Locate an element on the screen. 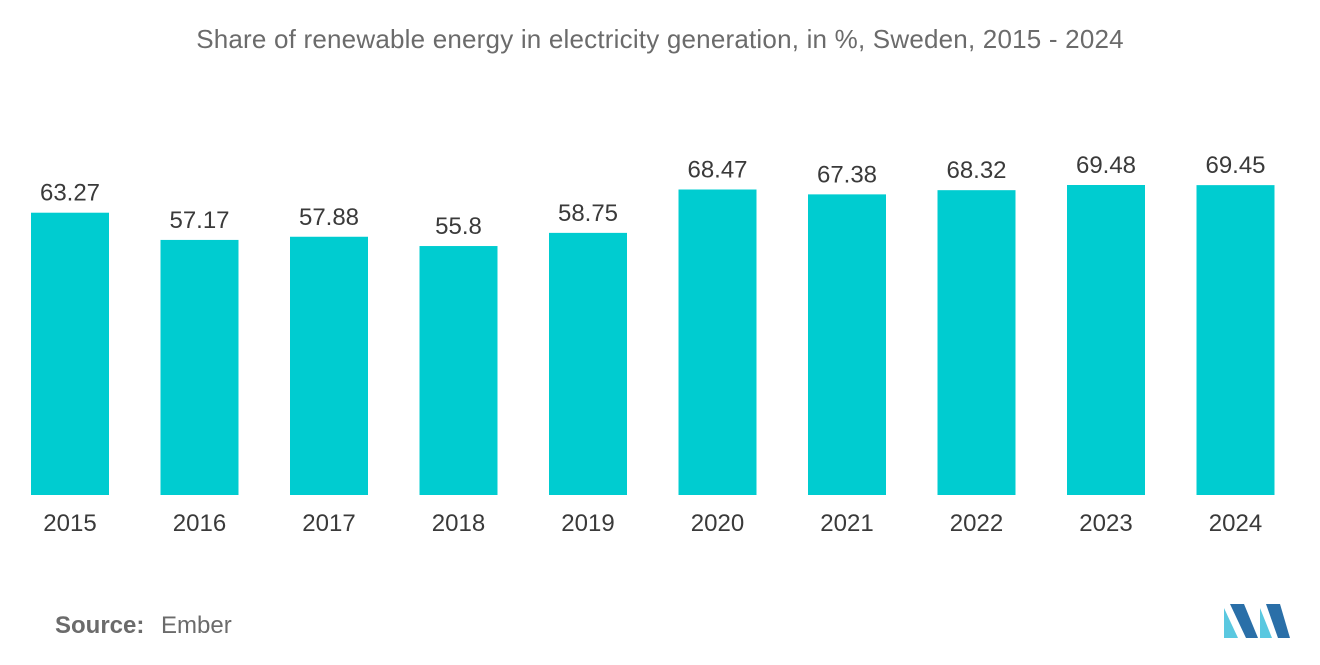 The height and width of the screenshot is (665, 1320). mordor-intelligence-logo-icon is located at coordinates (1257, 621).